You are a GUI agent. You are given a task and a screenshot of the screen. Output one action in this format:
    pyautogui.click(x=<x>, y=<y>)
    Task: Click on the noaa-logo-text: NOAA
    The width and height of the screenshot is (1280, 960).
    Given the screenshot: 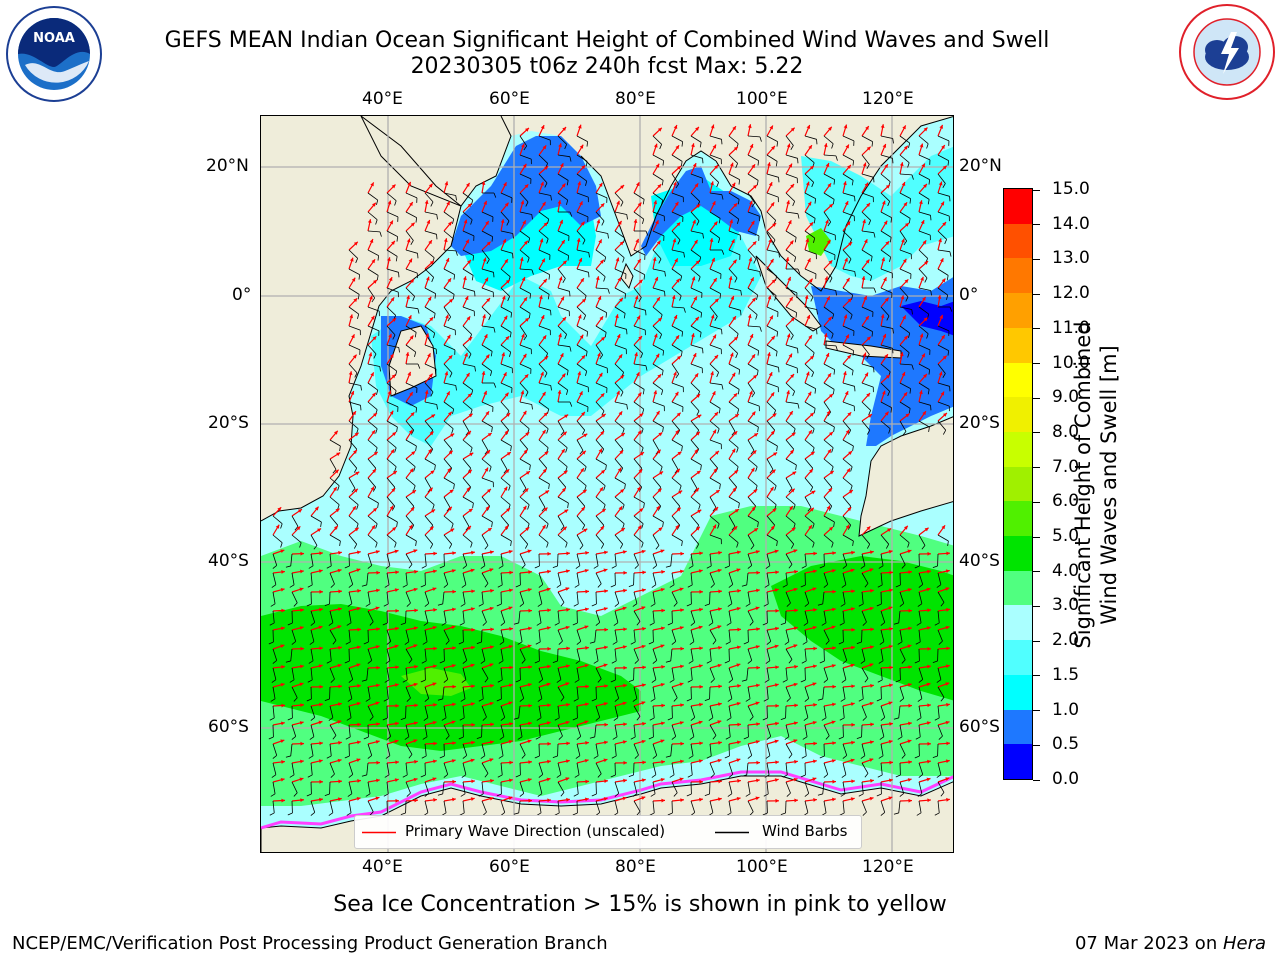 What is the action you would take?
    pyautogui.click(x=54, y=38)
    